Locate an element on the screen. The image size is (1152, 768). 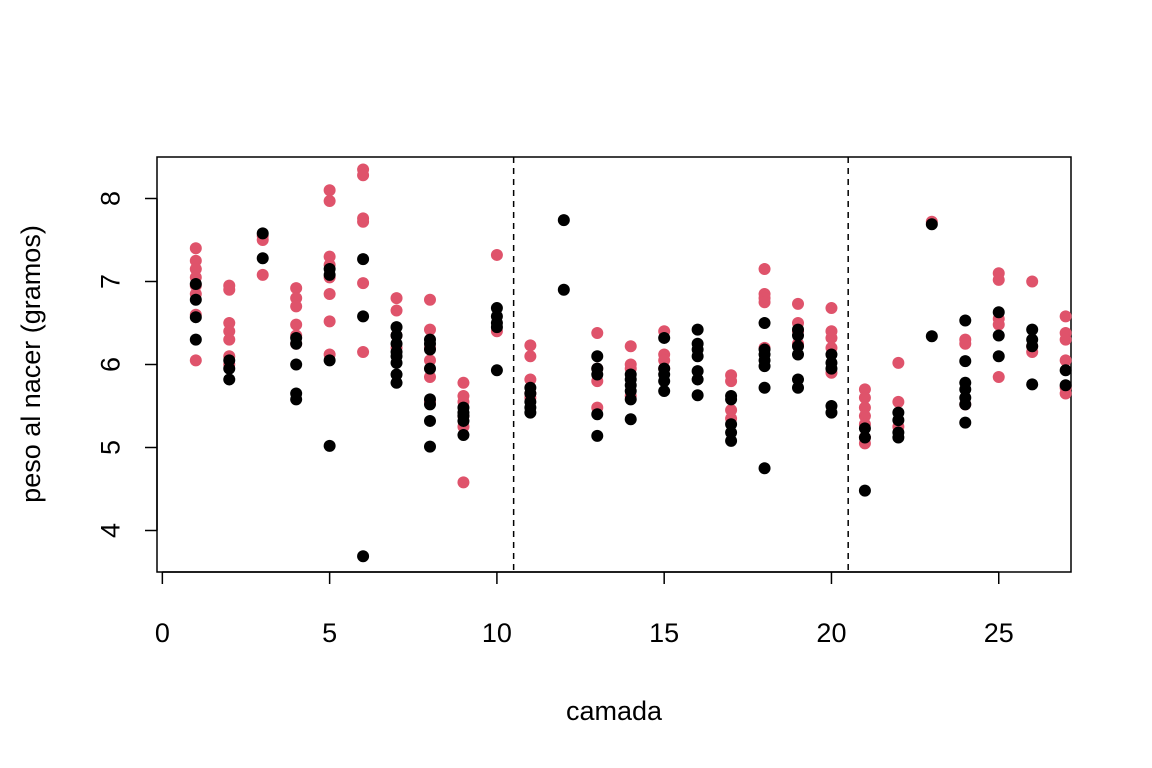
x-tick-label: 15 is located at coordinates (664, 633).